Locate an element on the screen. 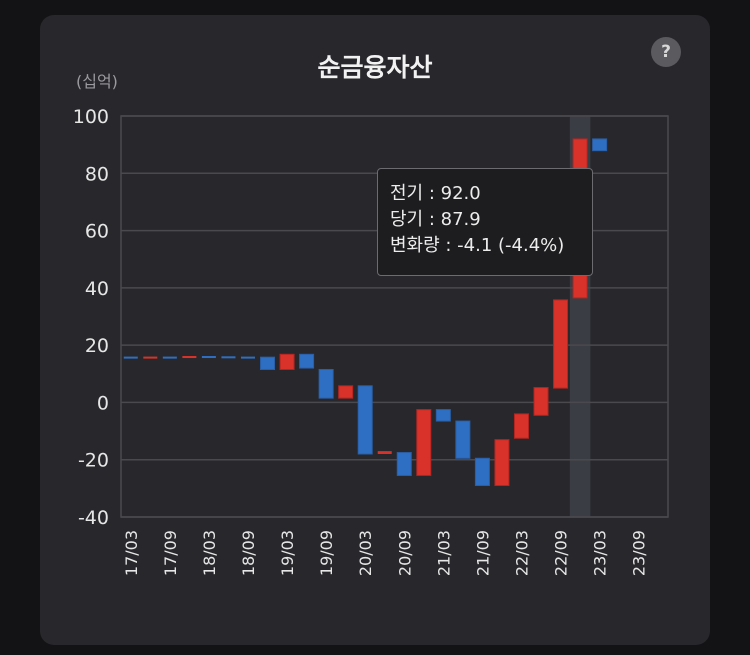  chart-title: 순금융자산 is located at coordinates (375, 67).